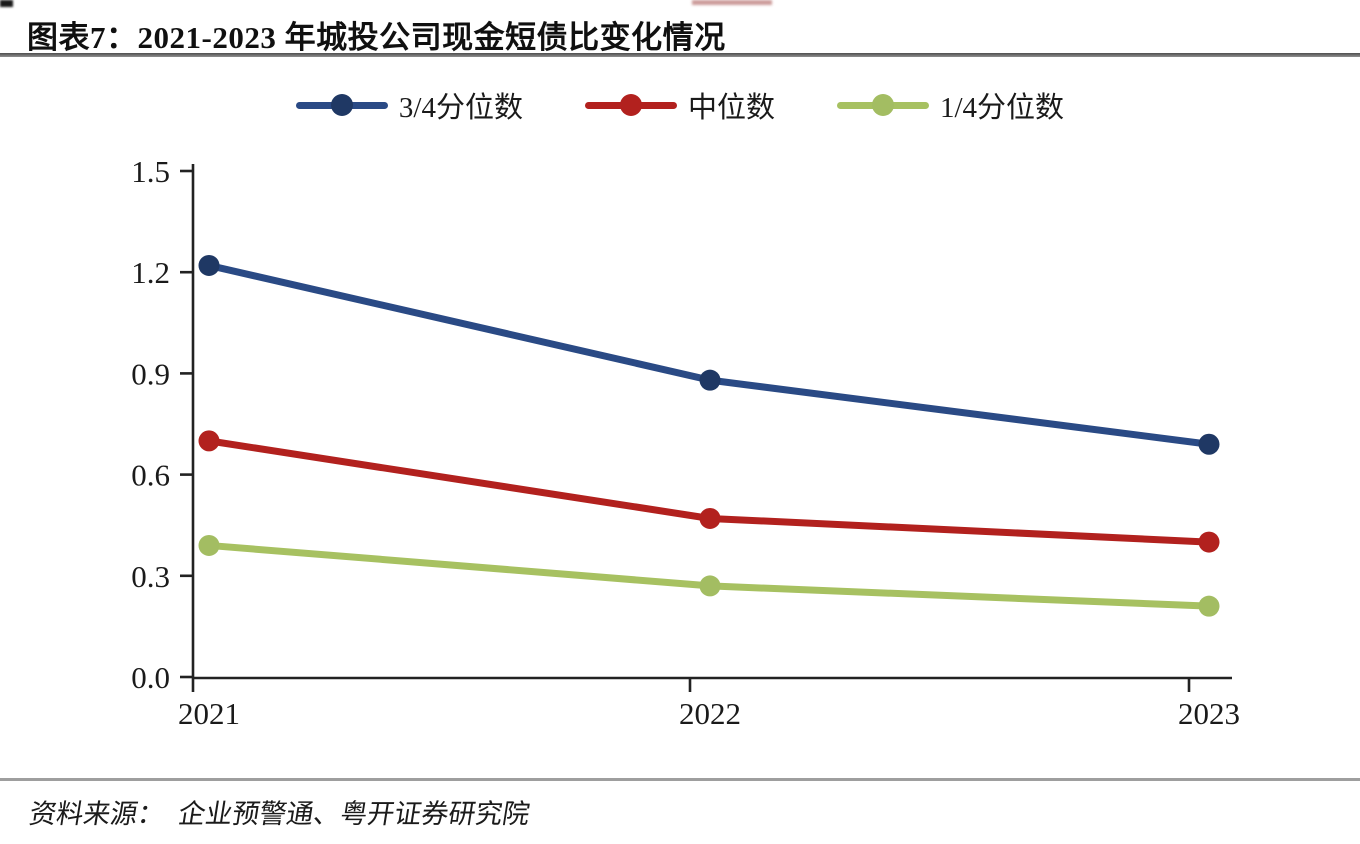  I want to click on legend-item: 1/4分位数, so click(950, 105).